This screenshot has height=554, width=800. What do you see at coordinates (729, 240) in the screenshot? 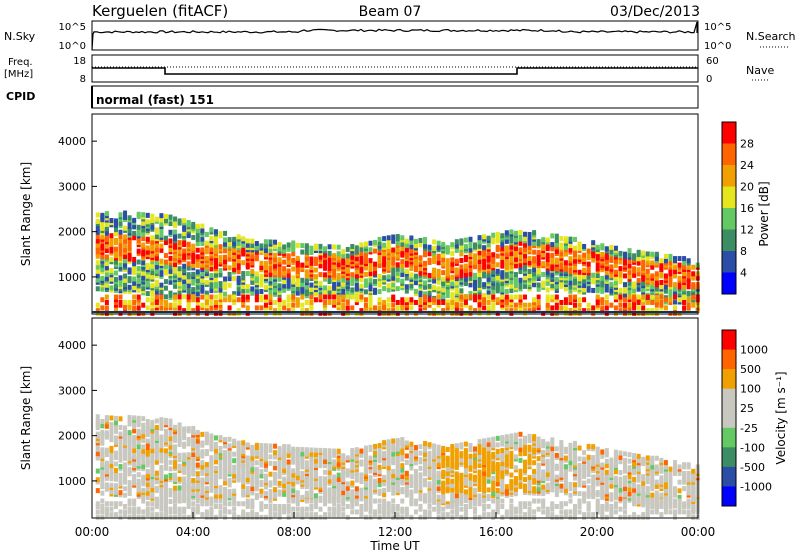
I see `colorbar-swatch` at bounding box center [729, 240].